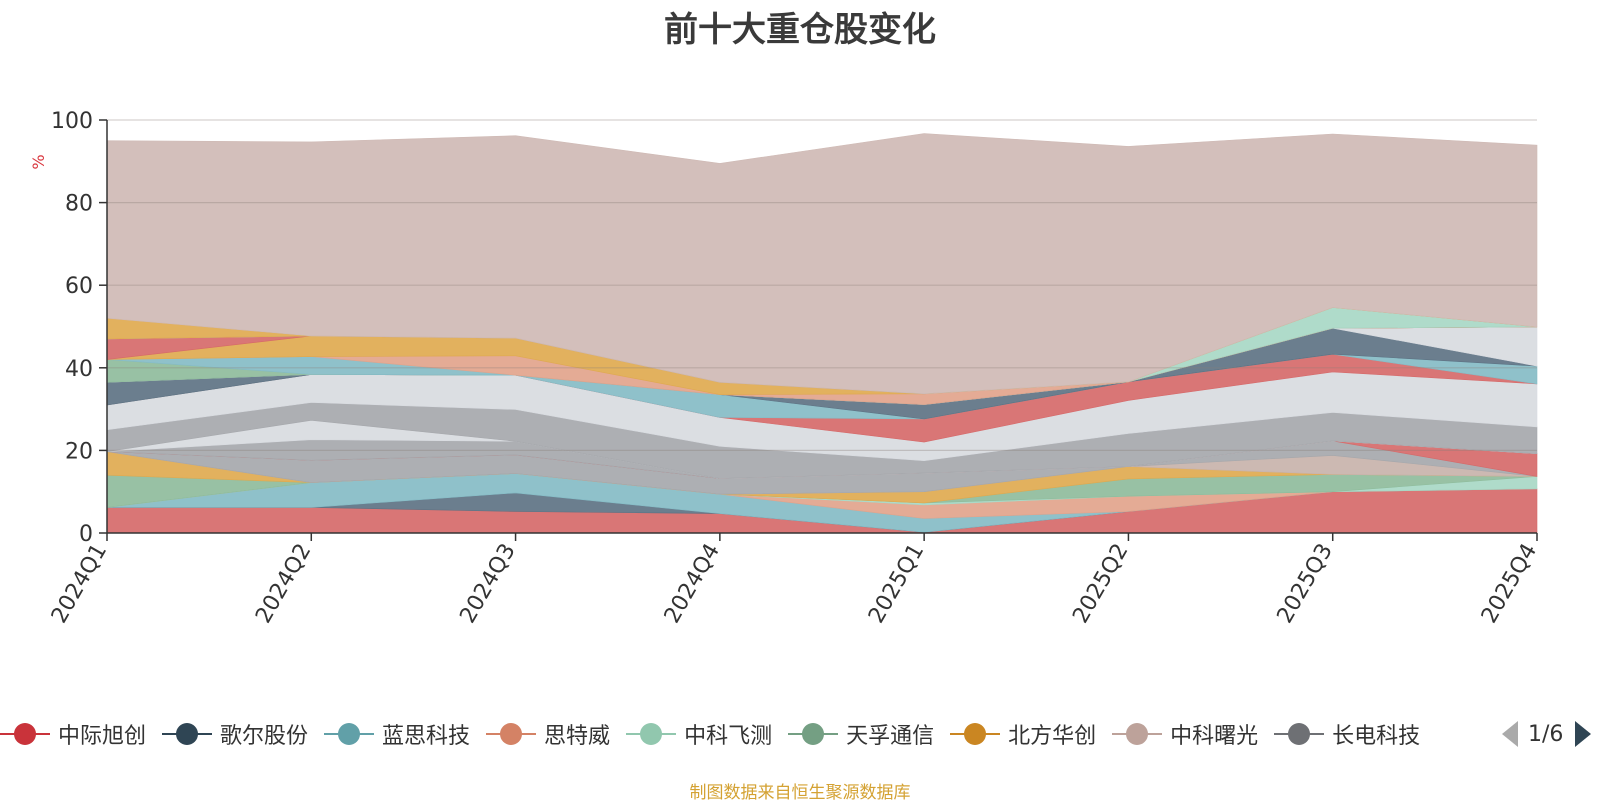 The height and width of the screenshot is (803, 1600). I want to click on x-tick-label: 2024Q1, so click(79, 584).